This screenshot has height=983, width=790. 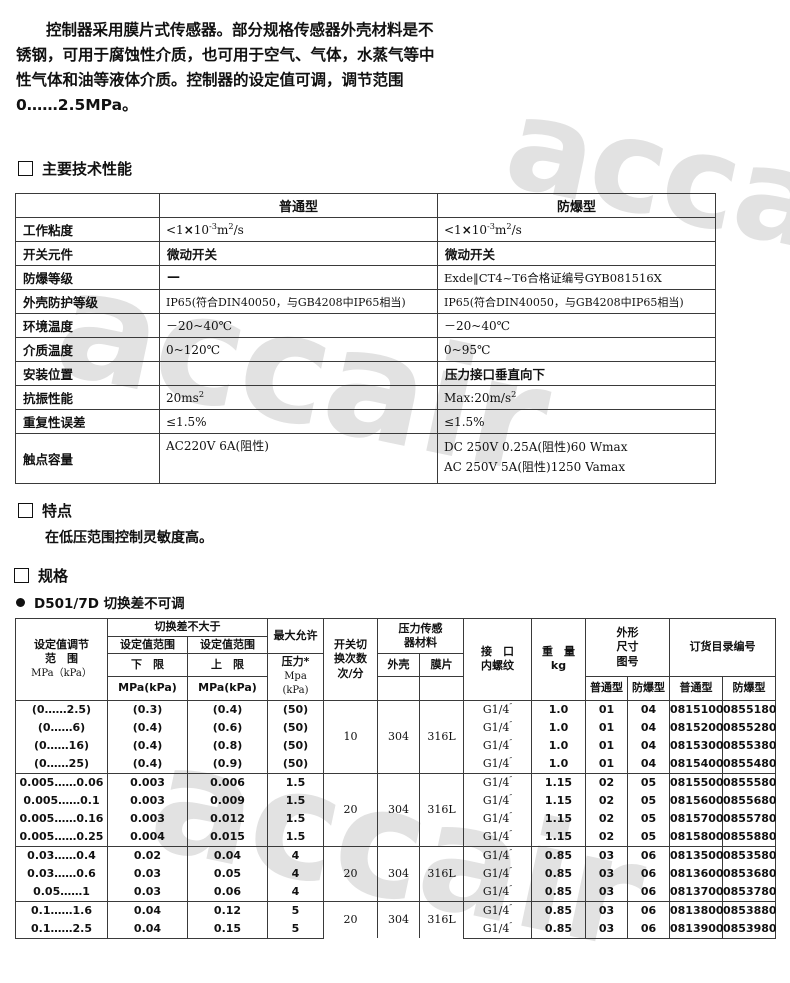 What do you see at coordinates (648, 745) in the screenshot?
I see `cell-dim-ex: 04` at bounding box center [648, 745].